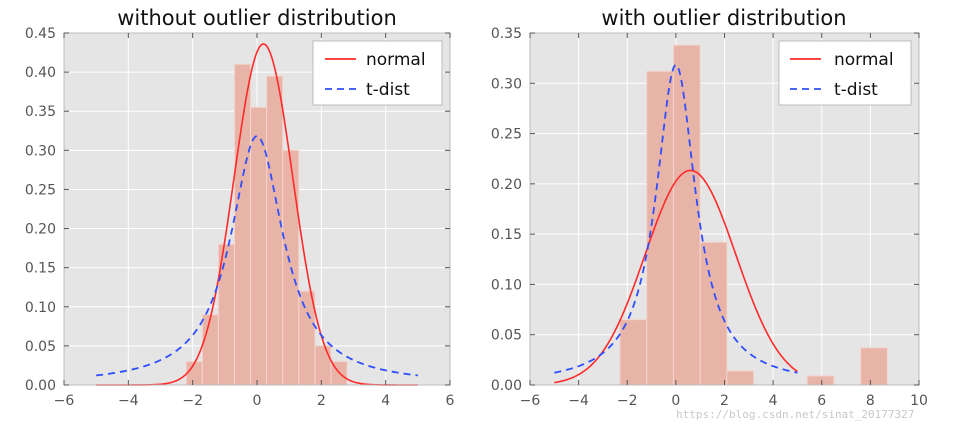 The height and width of the screenshot is (440, 959). I want to click on y-tick-label: 0.40, so click(40, 73).